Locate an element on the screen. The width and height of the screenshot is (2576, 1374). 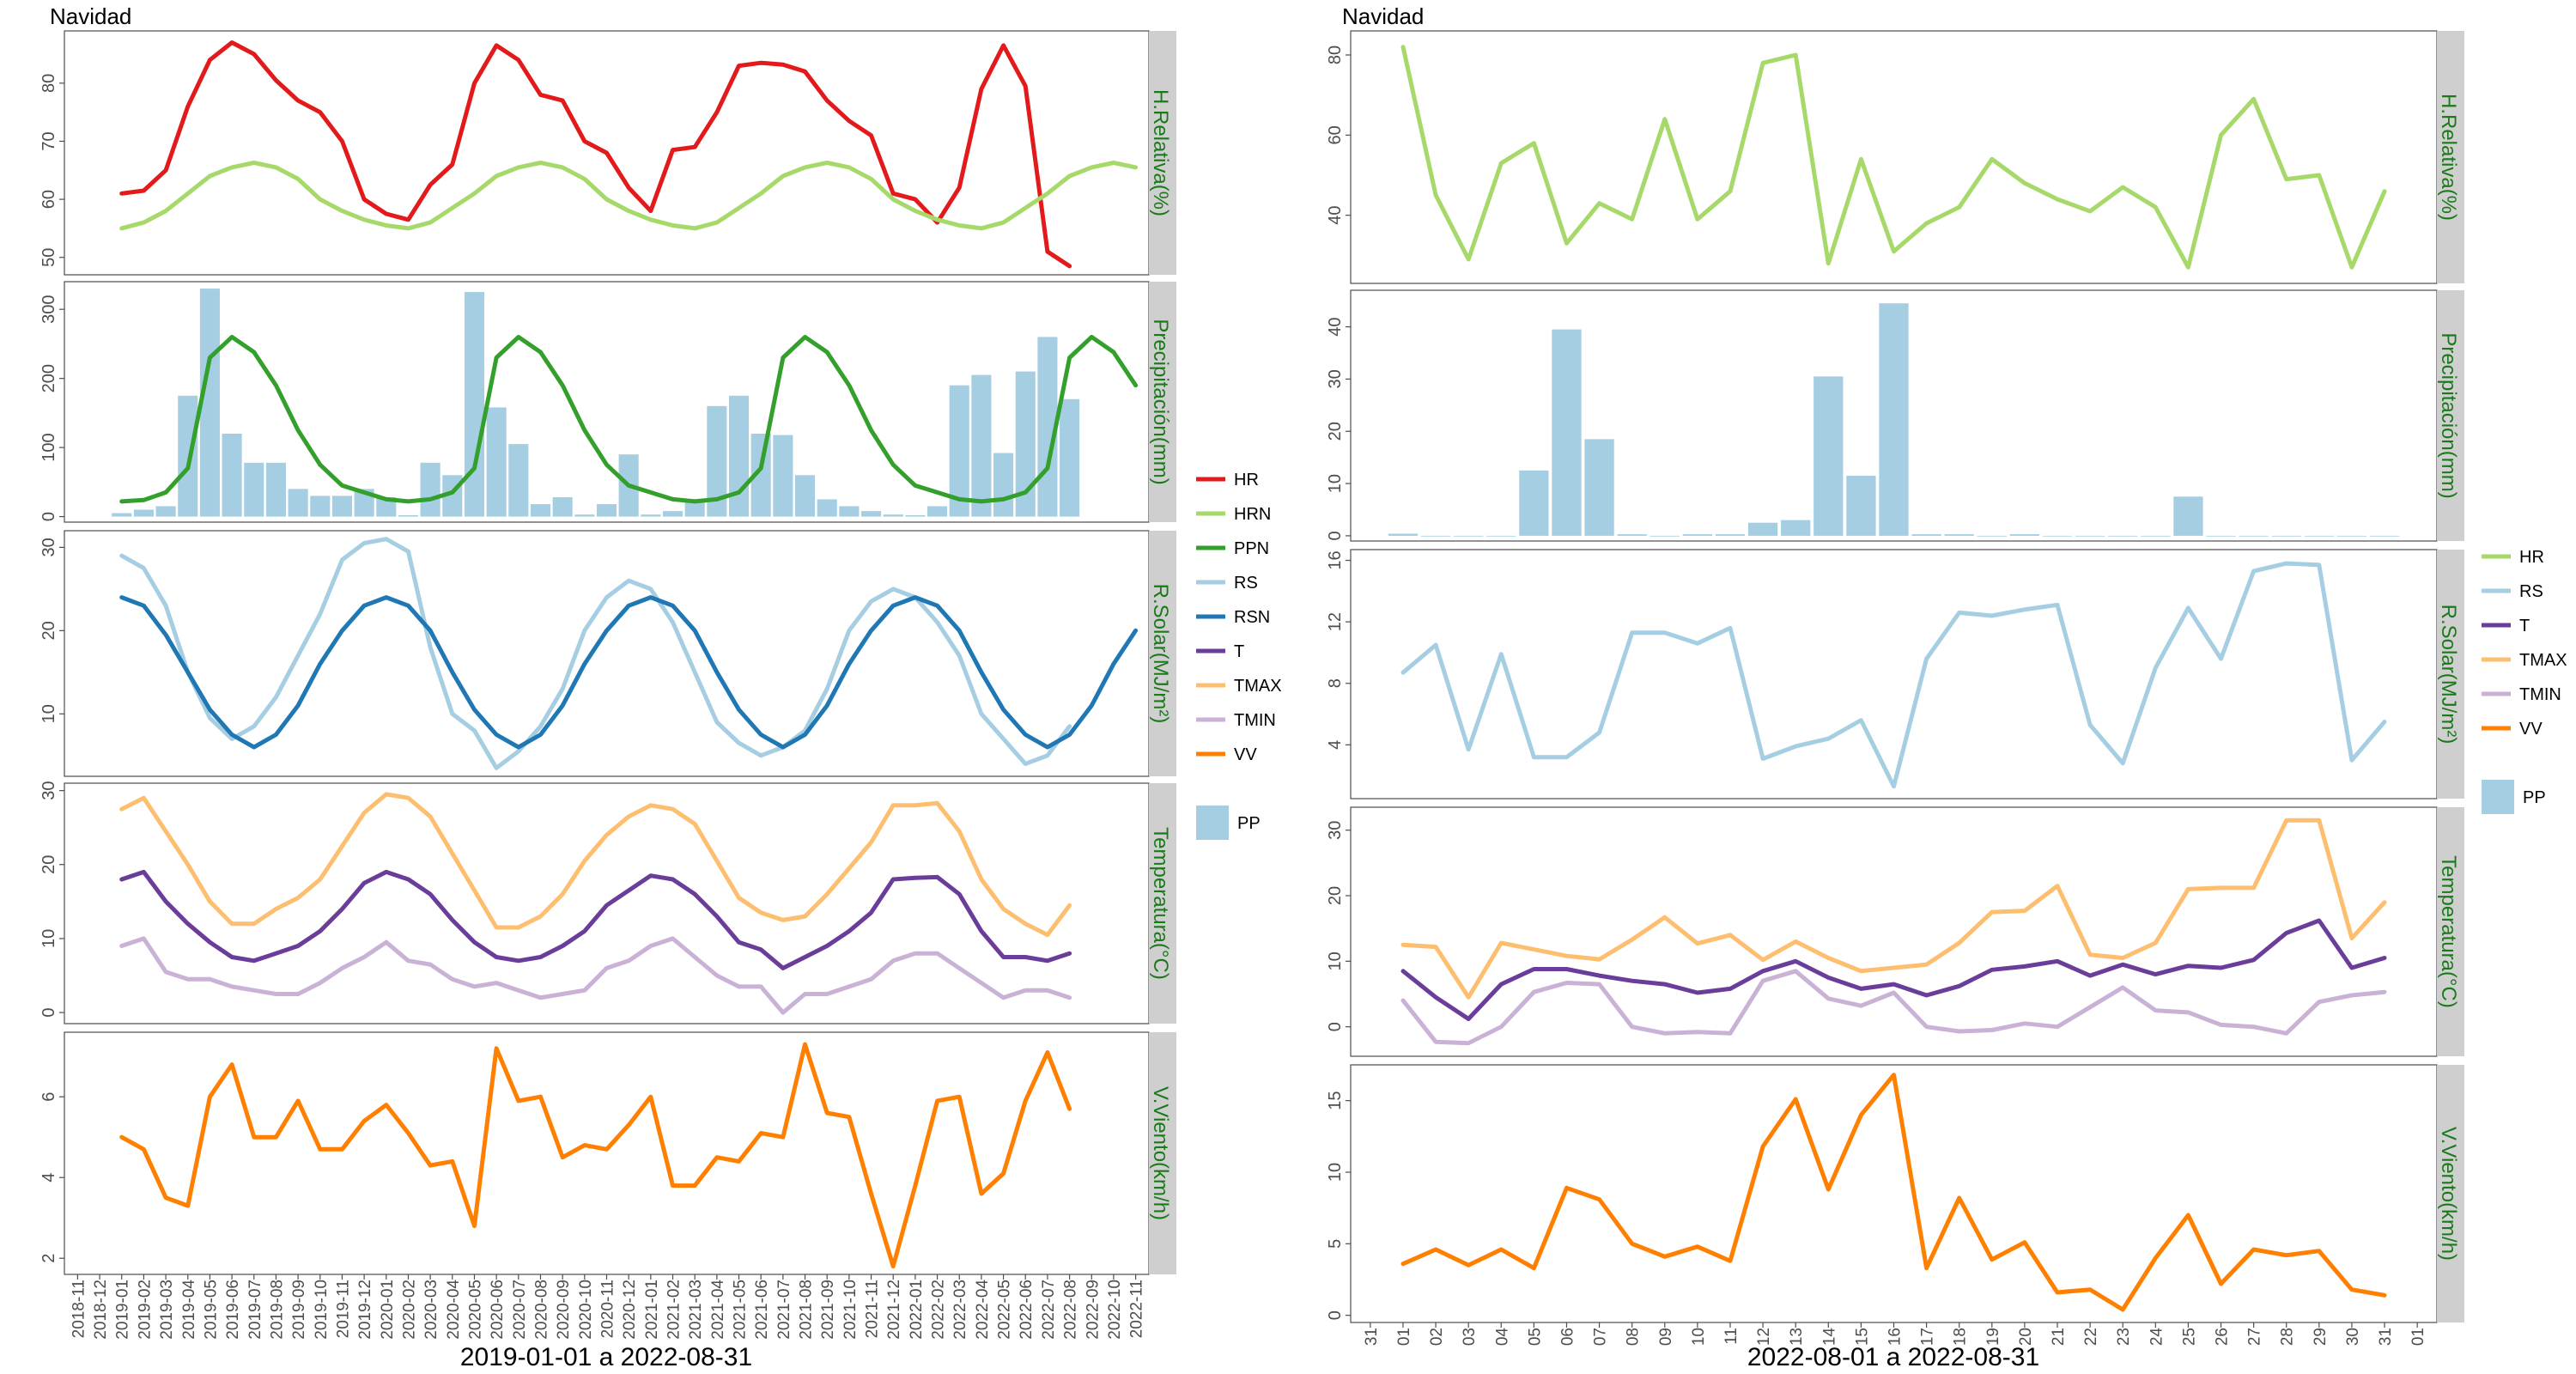
x-axis-label: 2019-01-01 a 2022-08-31 is located at coordinates (606, 1357).